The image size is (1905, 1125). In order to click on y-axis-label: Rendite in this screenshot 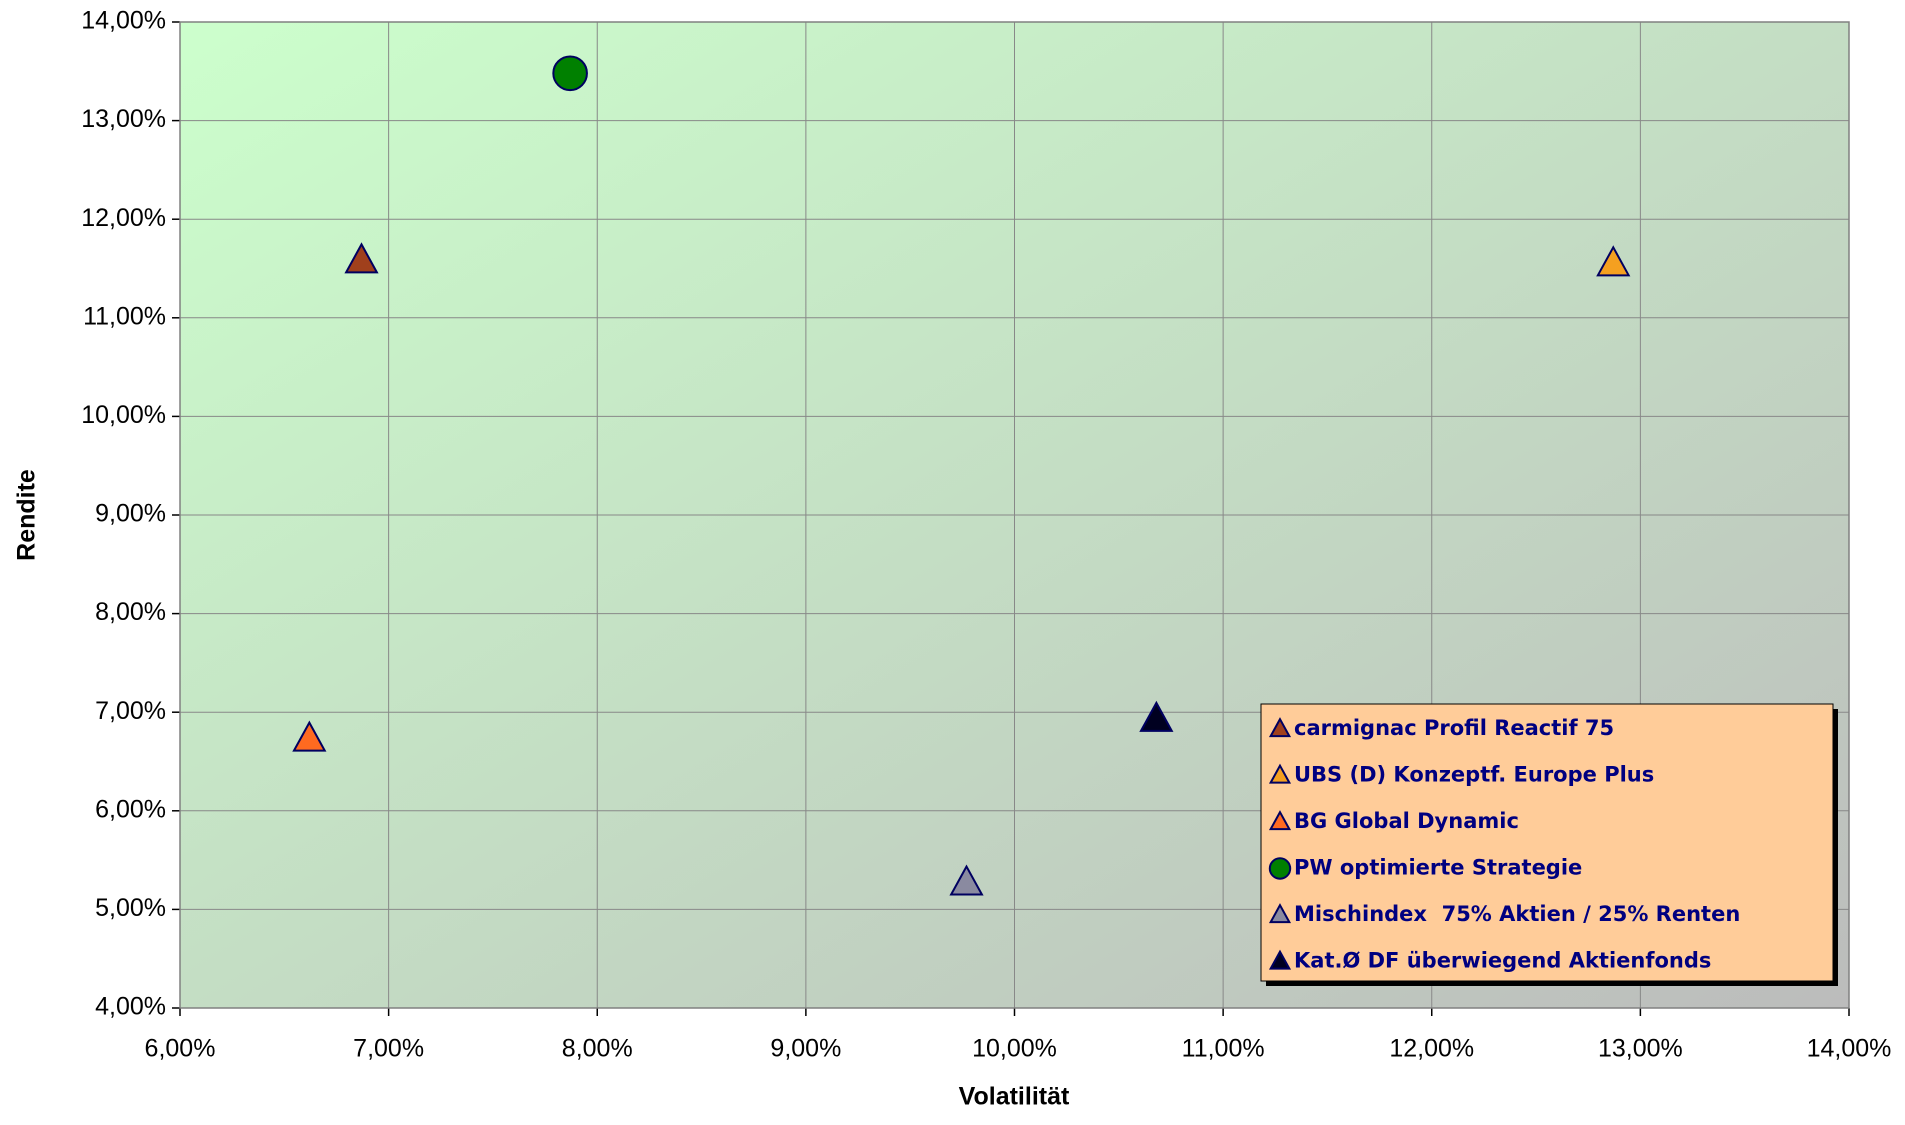, I will do `click(27, 515)`.